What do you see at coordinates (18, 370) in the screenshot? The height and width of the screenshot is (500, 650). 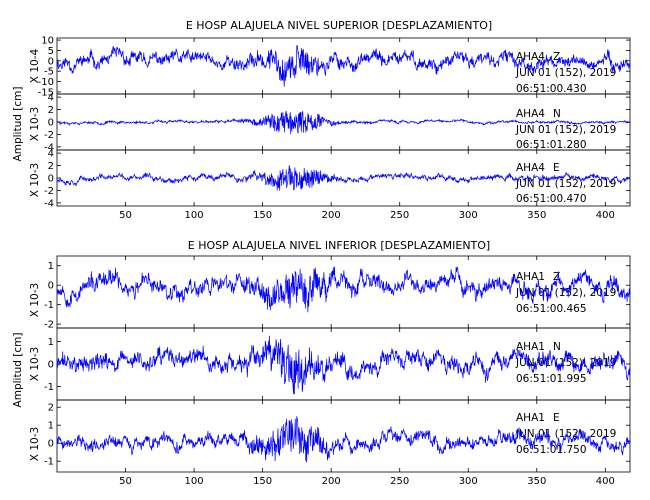 I see `lower-chart-ylabel: Amplitud [cm]` at bounding box center [18, 370].